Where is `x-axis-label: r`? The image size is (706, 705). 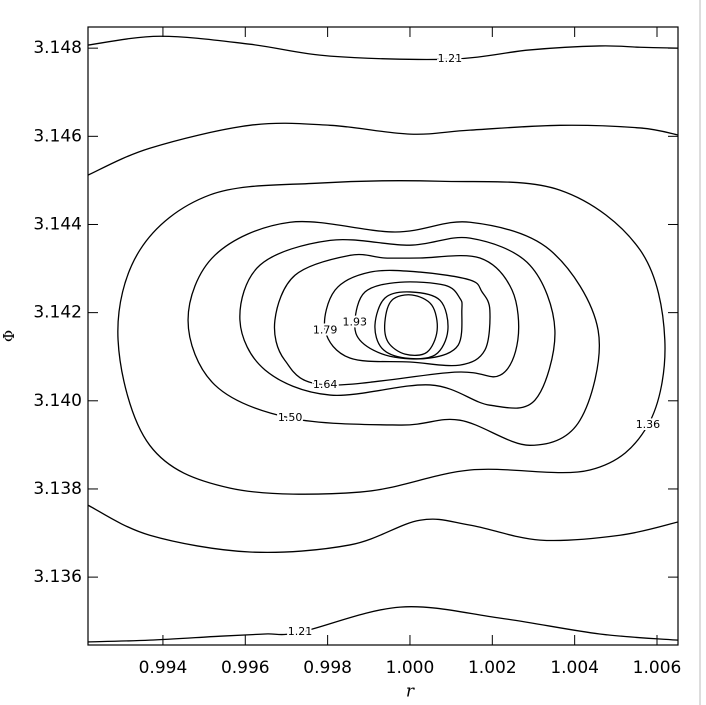
x-axis-label: r is located at coordinates (410, 692).